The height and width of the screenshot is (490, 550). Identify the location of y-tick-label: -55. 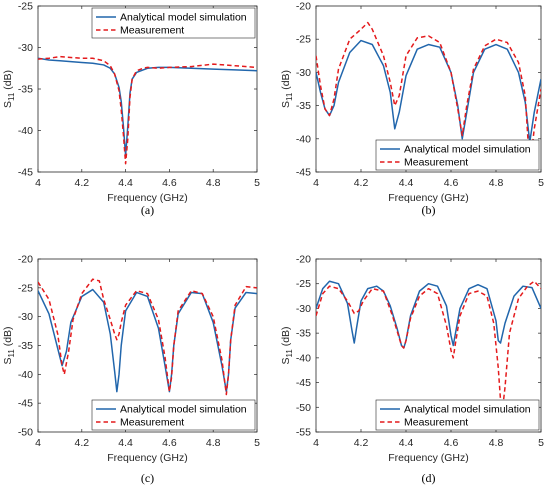
(303, 433).